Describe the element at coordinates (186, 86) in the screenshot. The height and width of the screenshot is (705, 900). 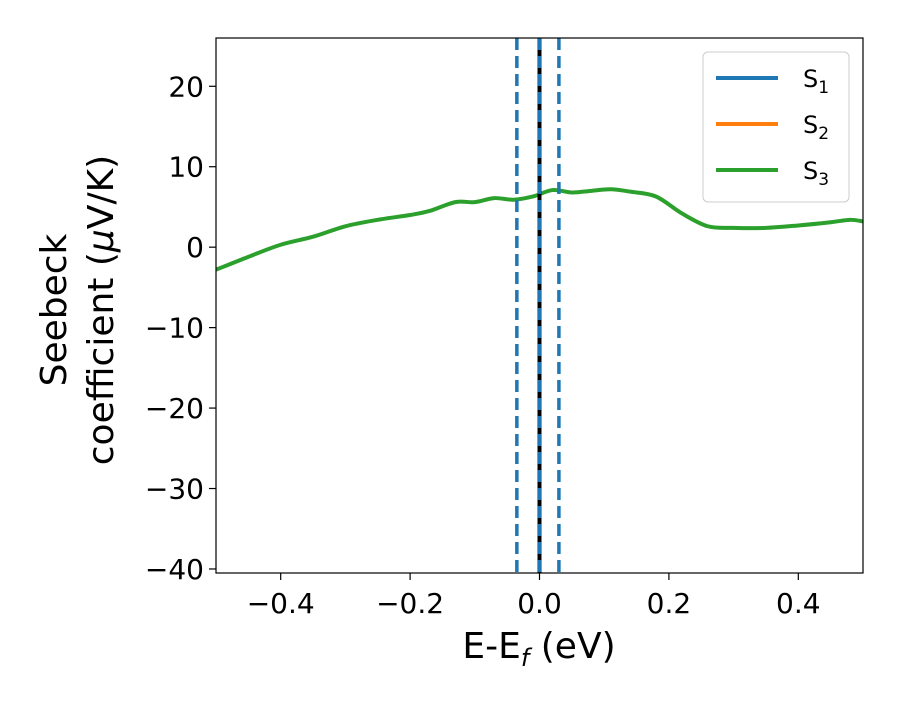
I see `y-tick-label: 20` at that location.